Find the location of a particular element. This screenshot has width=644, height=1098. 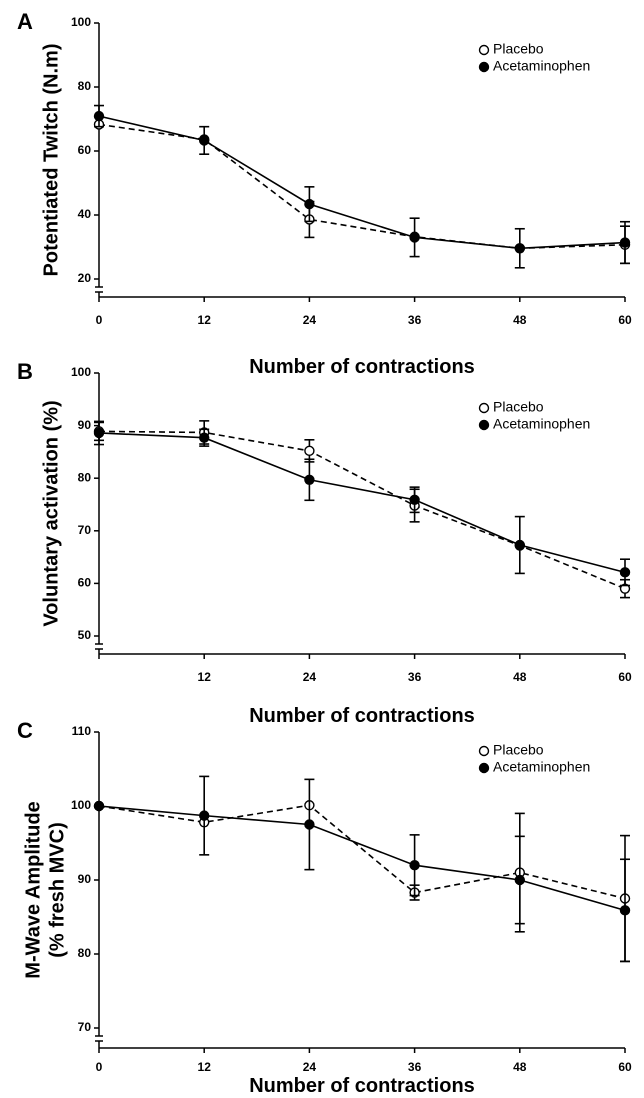

y-tick-label: 50 is located at coordinates (85, 635).